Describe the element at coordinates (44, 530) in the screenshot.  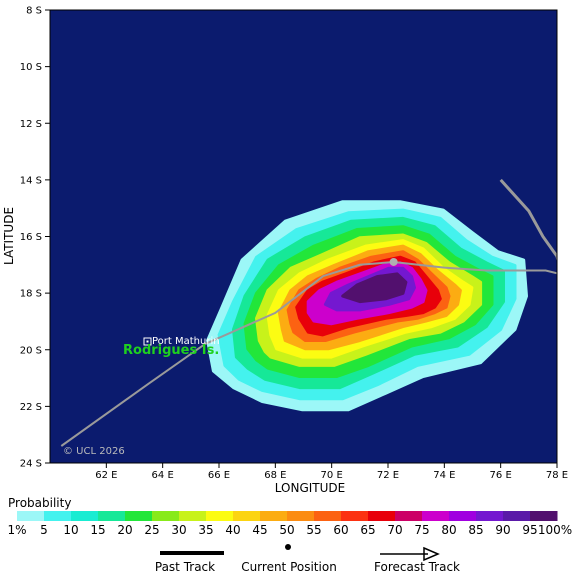
I see `probability-label: 5` at that location.